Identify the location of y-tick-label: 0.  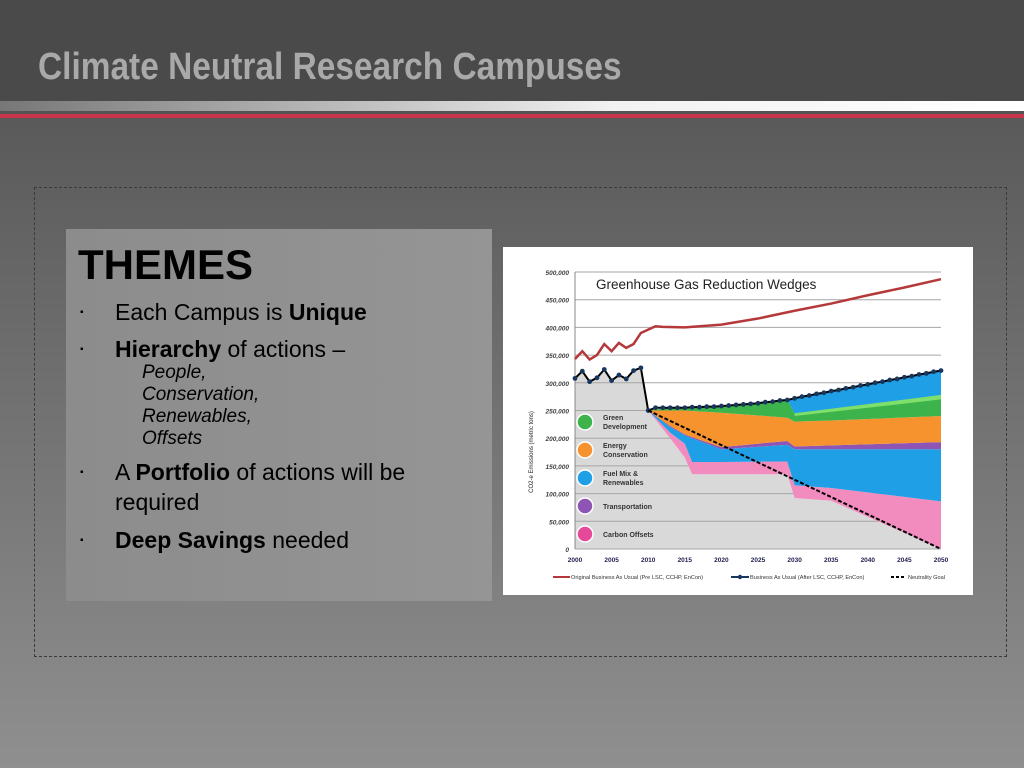
(567, 550).